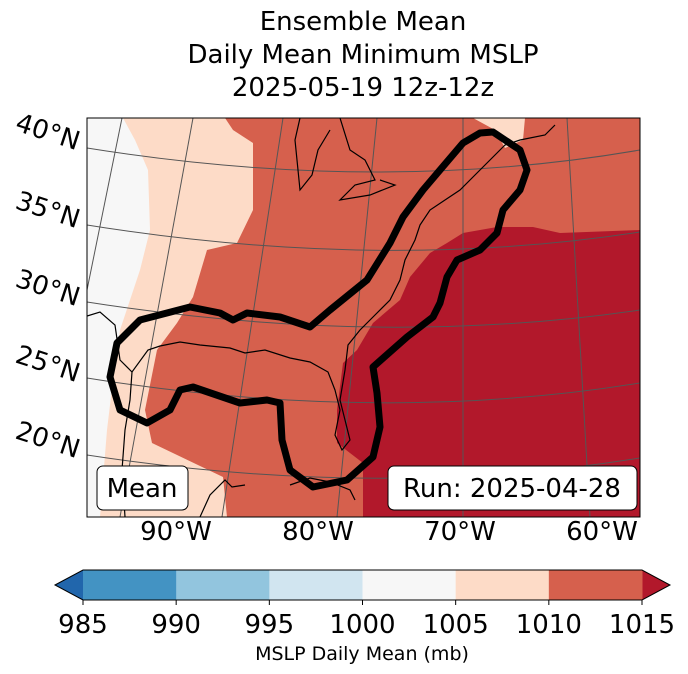  Describe the element at coordinates (363, 55) in the screenshot. I see `title-line-2: Daily Mean Minimum MSLP` at that location.